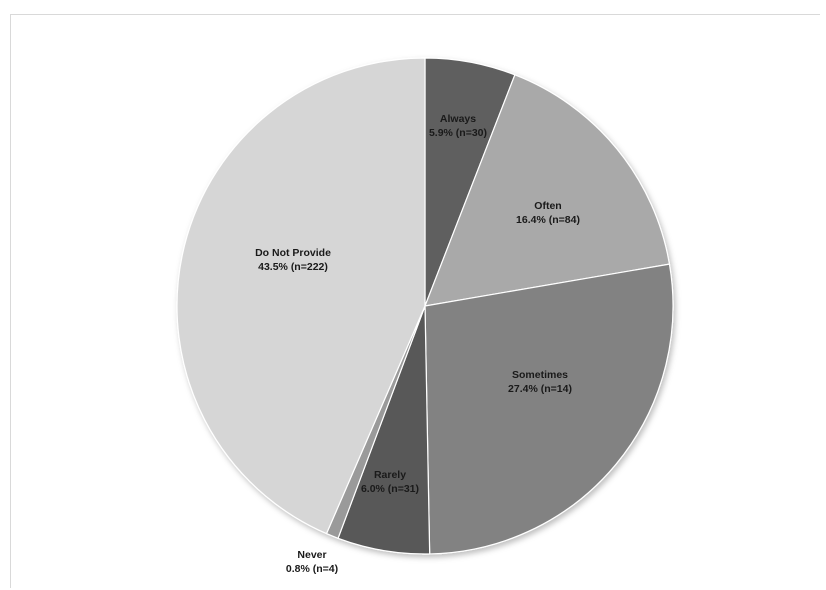 Image resolution: width=826 pixels, height=590 pixels. What do you see at coordinates (312, 569) in the screenshot?
I see `pie-label-never-value: 0.8% (n=4)` at bounding box center [312, 569].